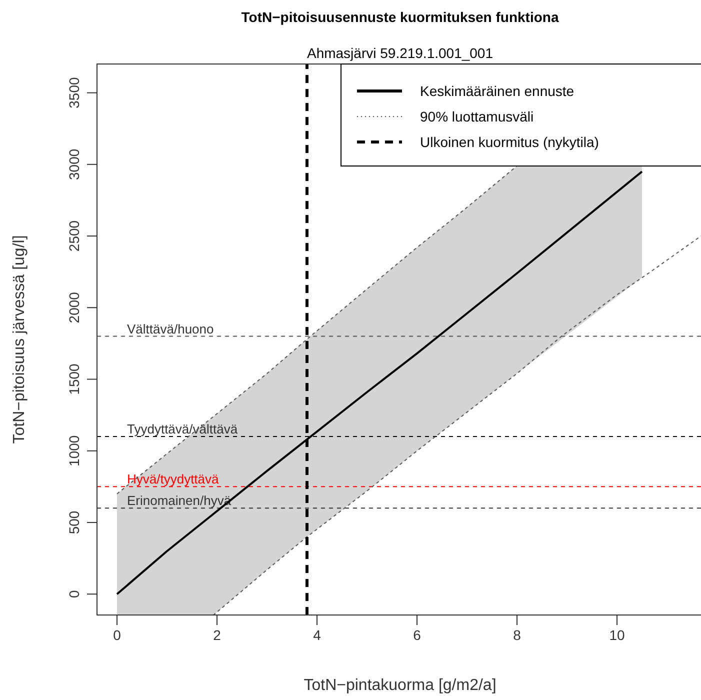 This screenshot has width=701, height=700. I want to click on legend-label: Keskimääräinen ennuste, so click(497, 91).